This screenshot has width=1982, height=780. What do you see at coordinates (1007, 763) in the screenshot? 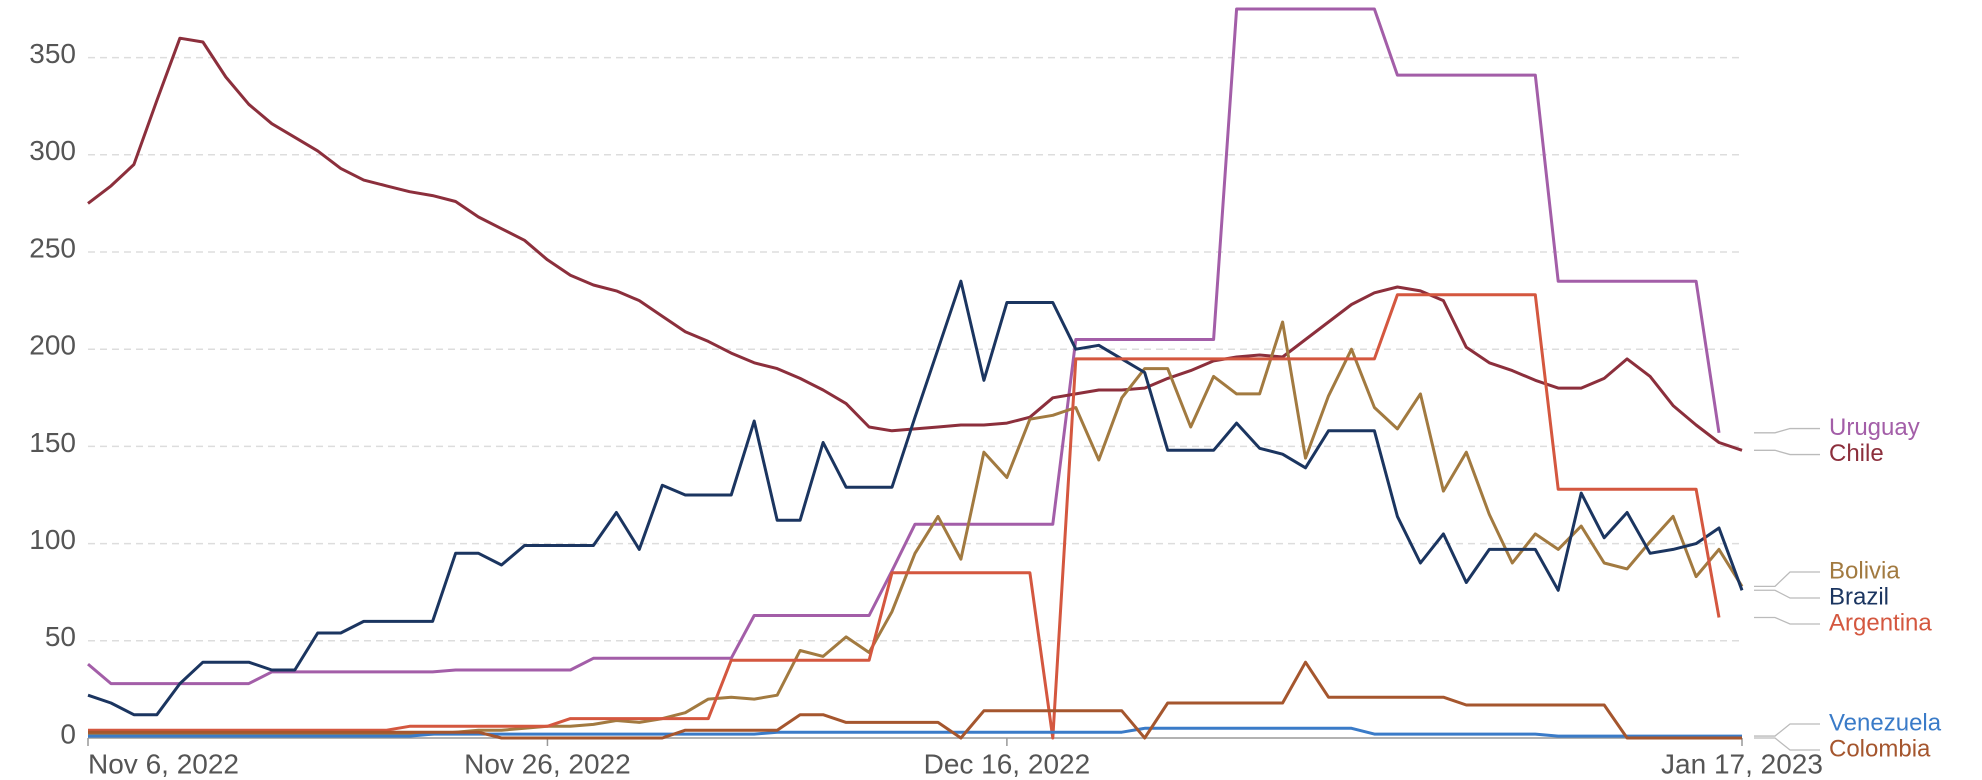
I see `x-tick-label: Dec 16, 2022` at bounding box center [1007, 763].